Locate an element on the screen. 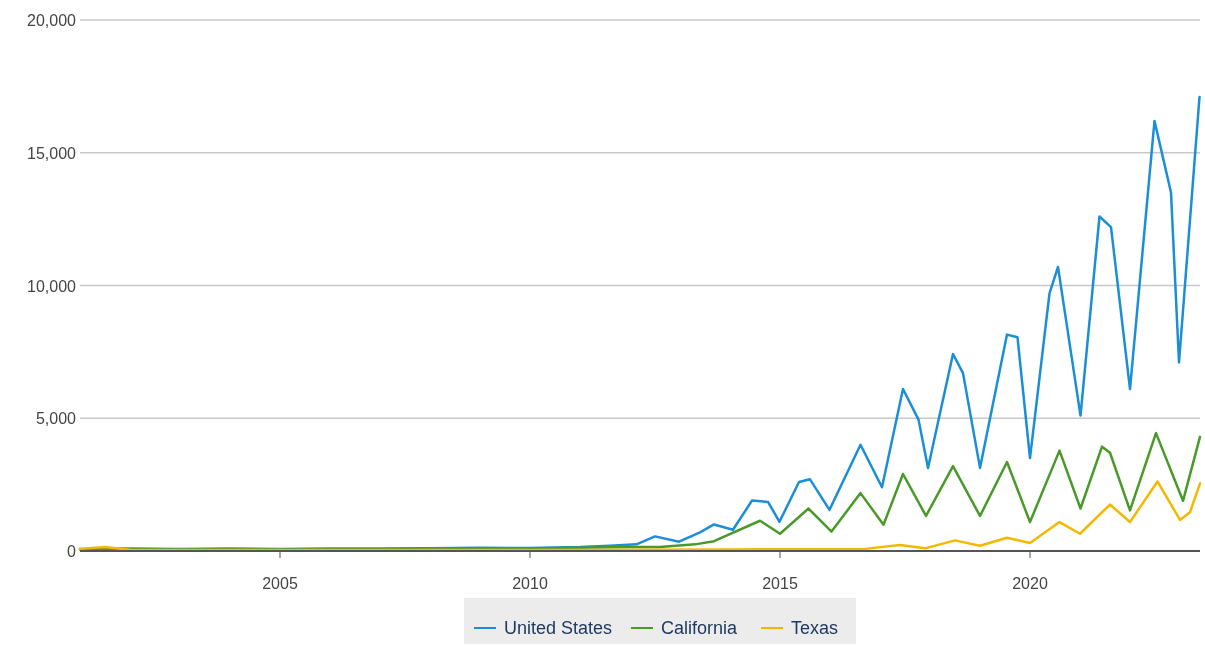 This screenshot has height=646, width=1205. x-tick-label: 2020 is located at coordinates (1030, 583).